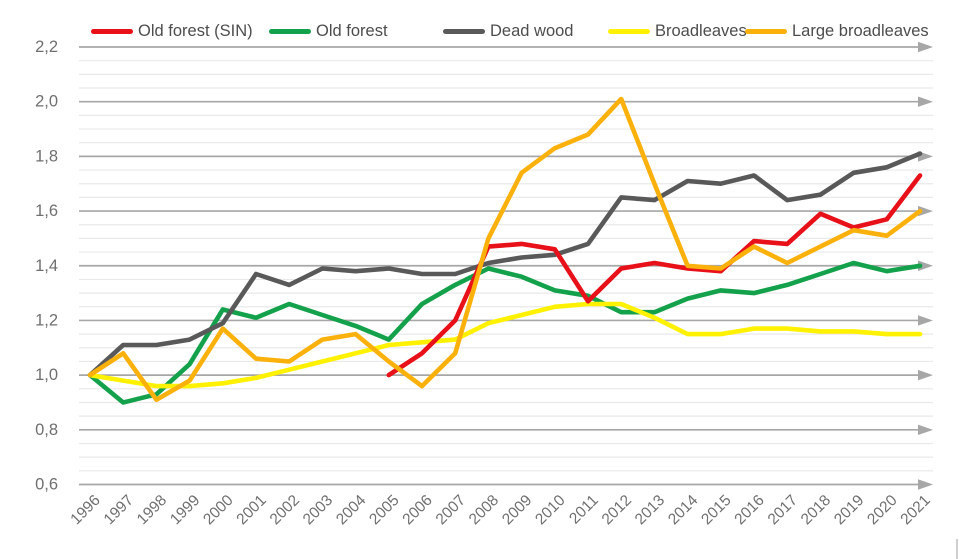 The height and width of the screenshot is (559, 959). Describe the element at coordinates (749, 510) in the screenshot. I see `x-axis-tick-label: 2016` at that location.